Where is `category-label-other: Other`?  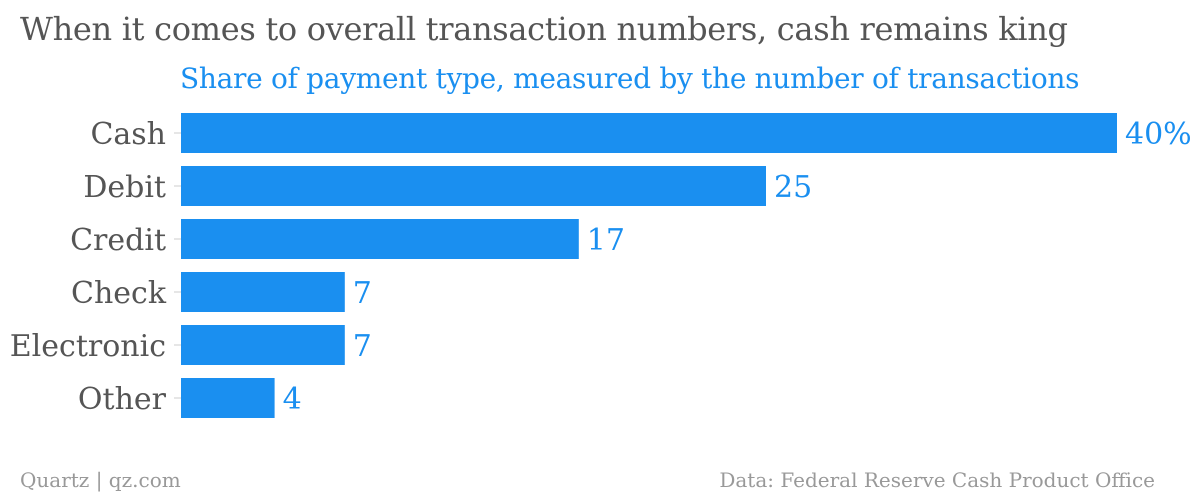
category-label-other: Other is located at coordinates (122, 399).